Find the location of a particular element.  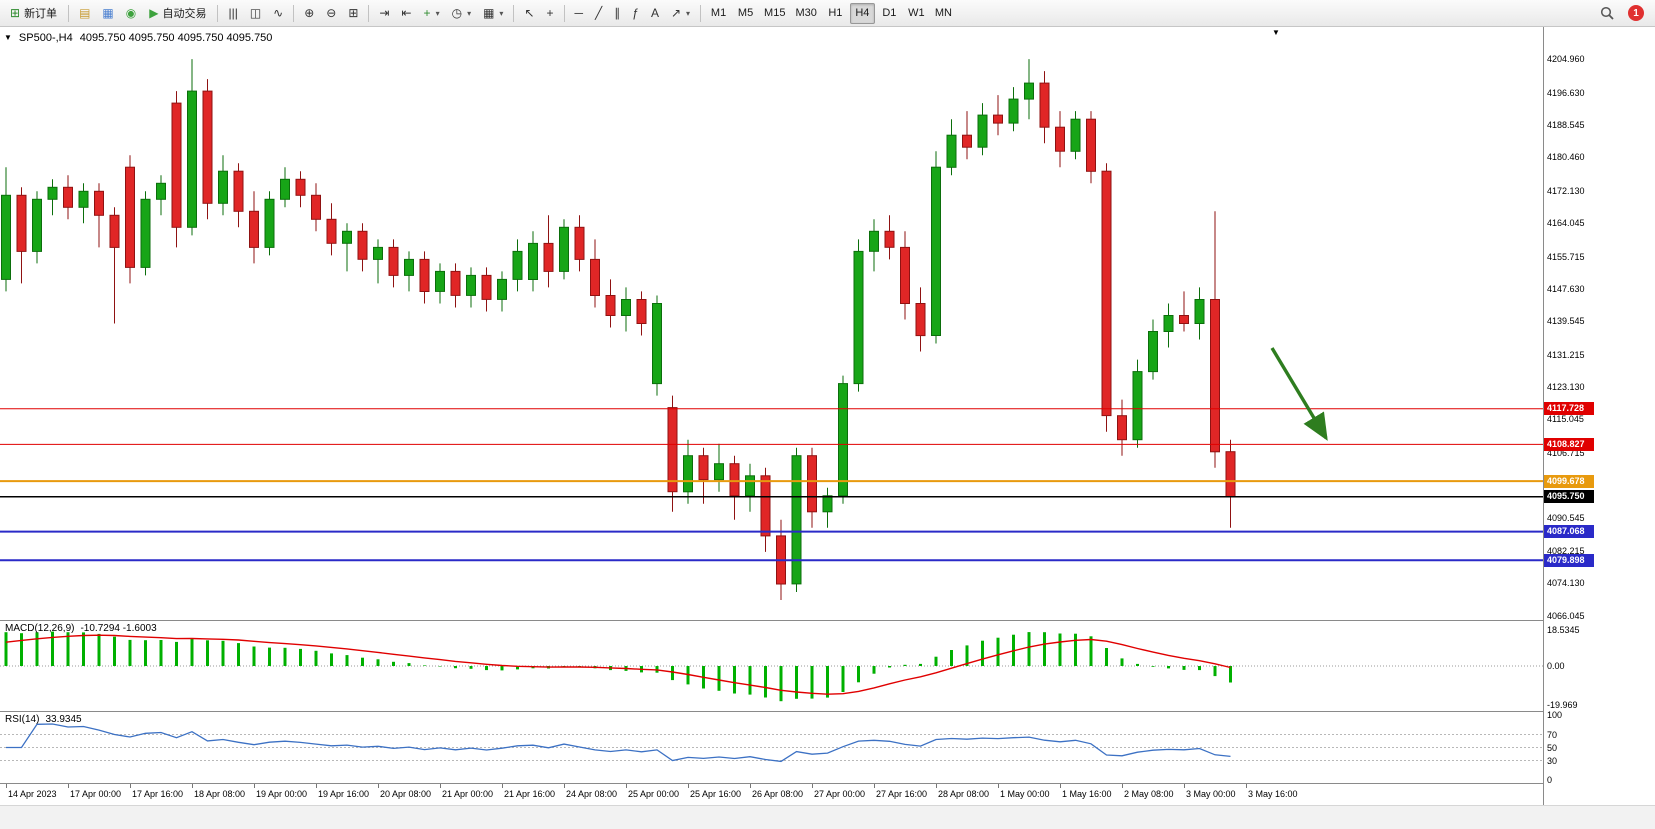

timeframe-m1: M1 is located at coordinates (718, 13).